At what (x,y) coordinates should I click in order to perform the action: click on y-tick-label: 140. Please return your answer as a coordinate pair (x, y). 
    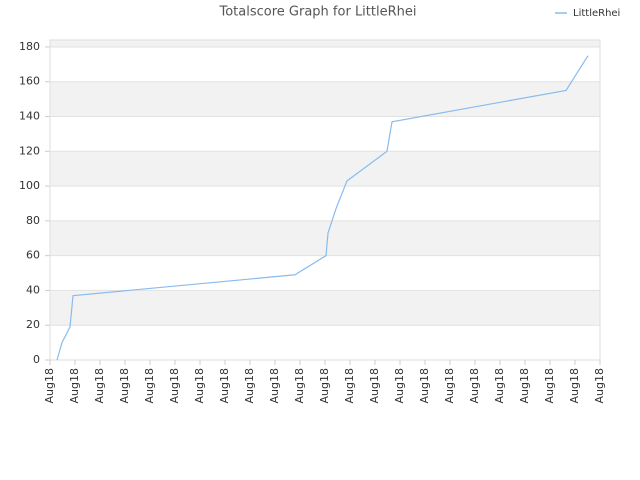
    Looking at the image, I should click on (29, 116).